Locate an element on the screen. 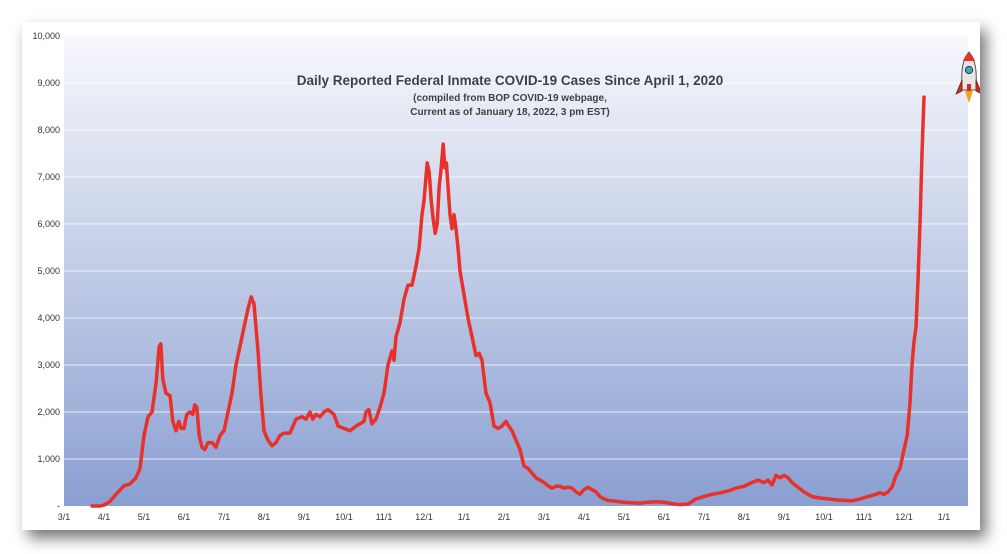 This screenshot has width=1007, height=554. x-tick-label: 2/1 is located at coordinates (504, 517).